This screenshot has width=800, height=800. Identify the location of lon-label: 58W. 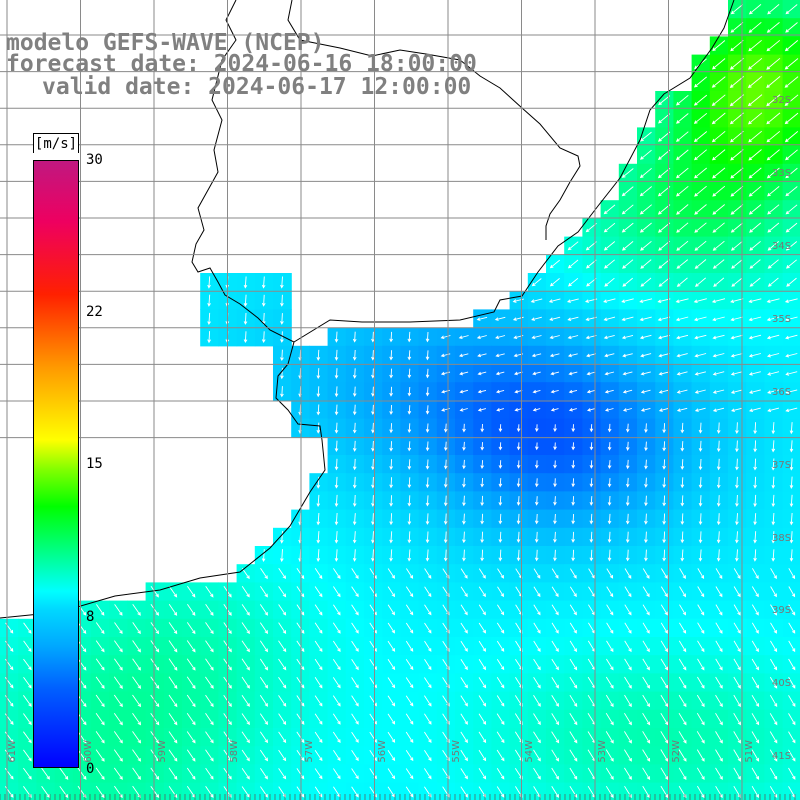
(234, 751).